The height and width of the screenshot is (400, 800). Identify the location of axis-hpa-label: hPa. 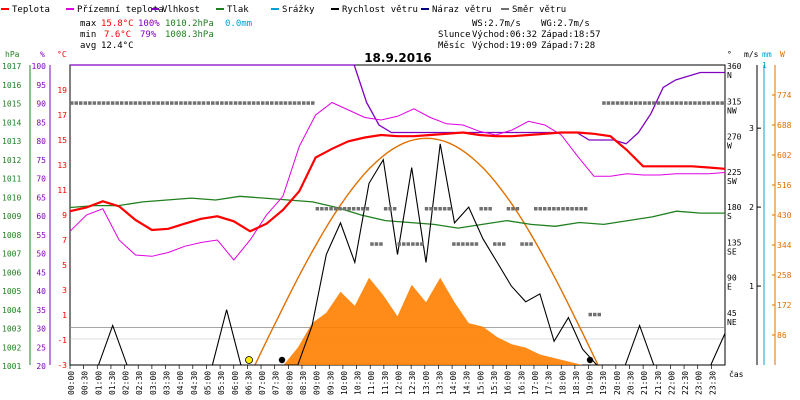
(12, 54).